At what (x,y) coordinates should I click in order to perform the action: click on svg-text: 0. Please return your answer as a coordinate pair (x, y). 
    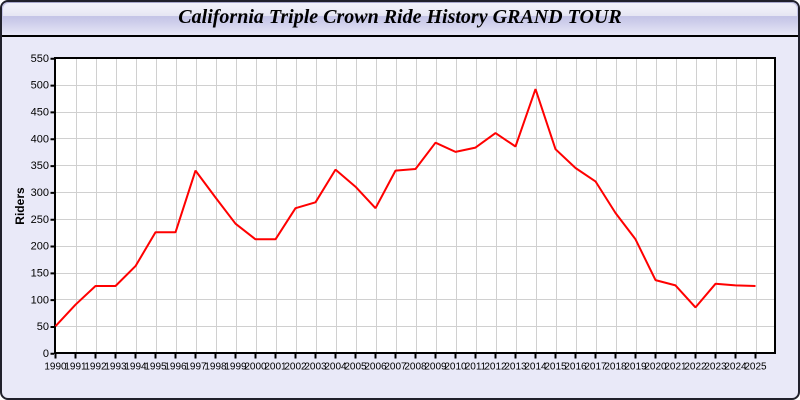
    Looking at the image, I should click on (46, 354).